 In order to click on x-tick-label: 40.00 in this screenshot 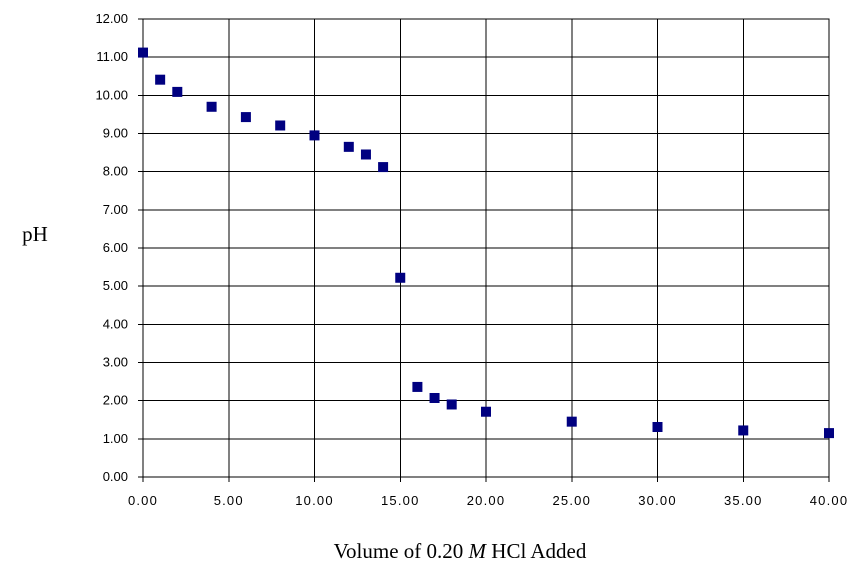, I will do `click(829, 500)`.